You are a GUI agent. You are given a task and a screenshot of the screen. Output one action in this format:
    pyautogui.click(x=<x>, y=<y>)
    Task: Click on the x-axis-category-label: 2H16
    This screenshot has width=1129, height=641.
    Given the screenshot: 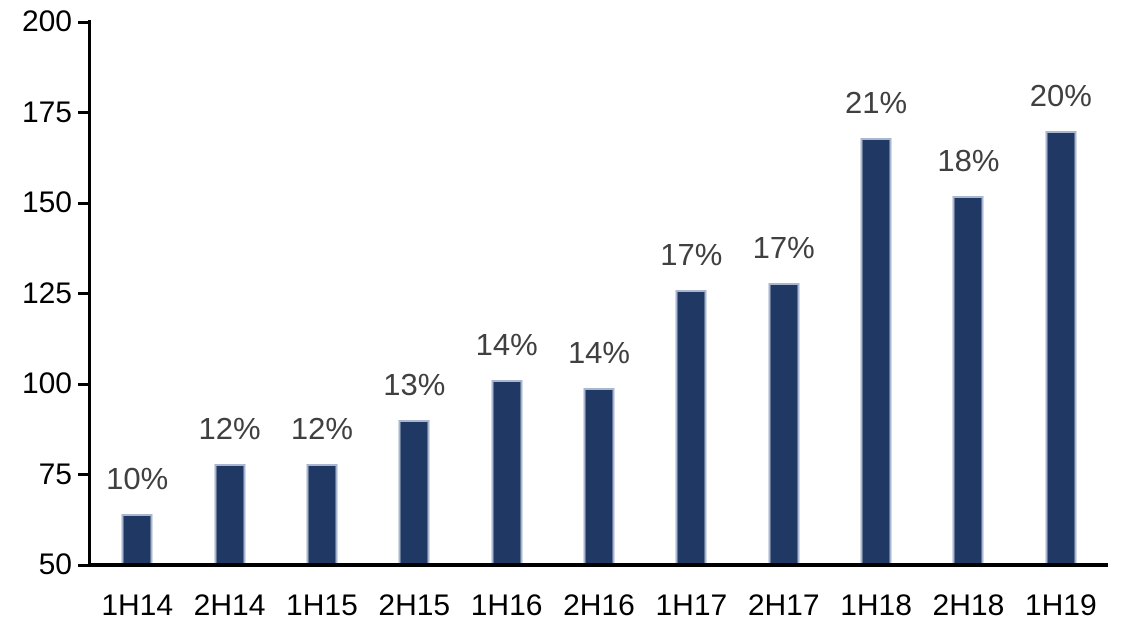 What is the action you would take?
    pyautogui.click(x=599, y=605)
    